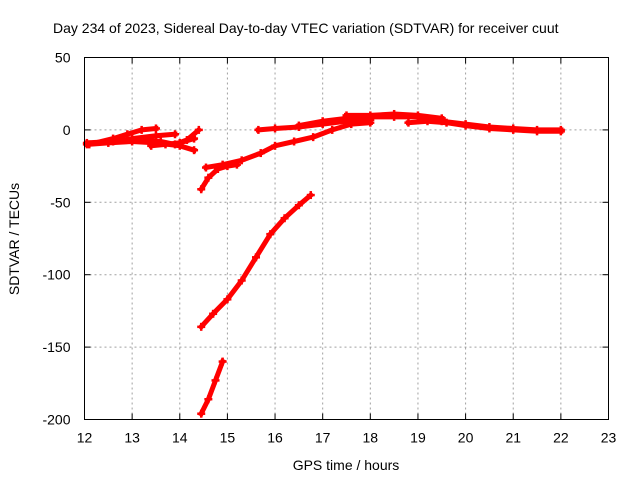 The width and height of the screenshot is (640, 480). Describe the element at coordinates (346, 465) in the screenshot. I see `x-axis-label: GPS time / hours` at that location.